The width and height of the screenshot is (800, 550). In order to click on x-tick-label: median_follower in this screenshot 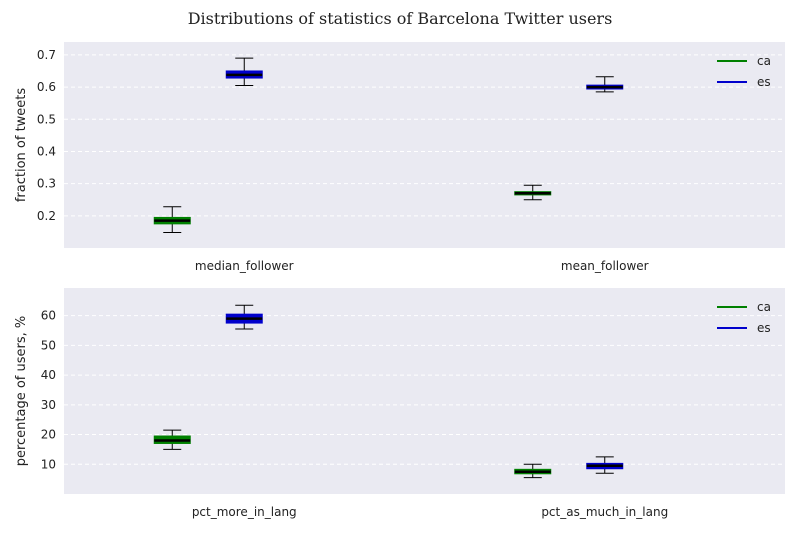, I will do `click(244, 266)`.